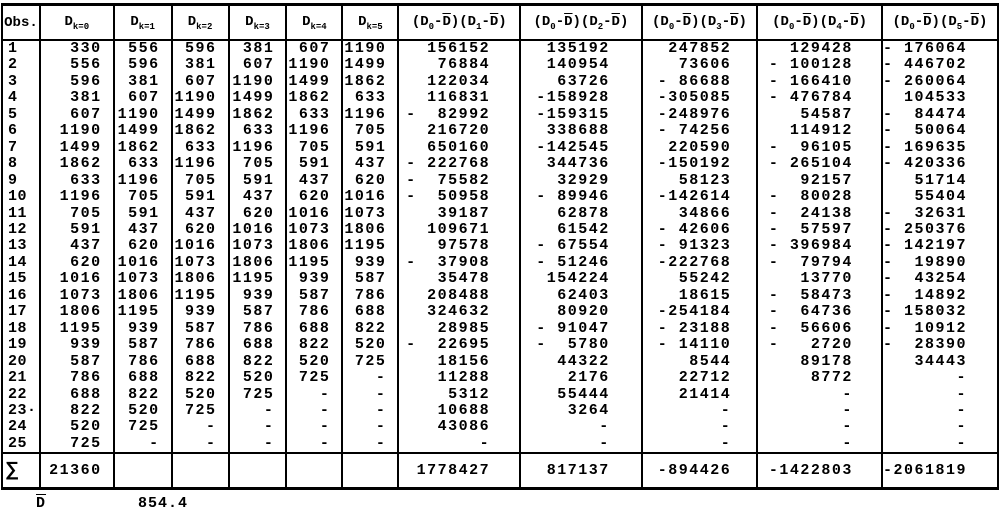  What do you see at coordinates (76, 115) in the screenshot?
I see `cell-d0: 607` at bounding box center [76, 115].